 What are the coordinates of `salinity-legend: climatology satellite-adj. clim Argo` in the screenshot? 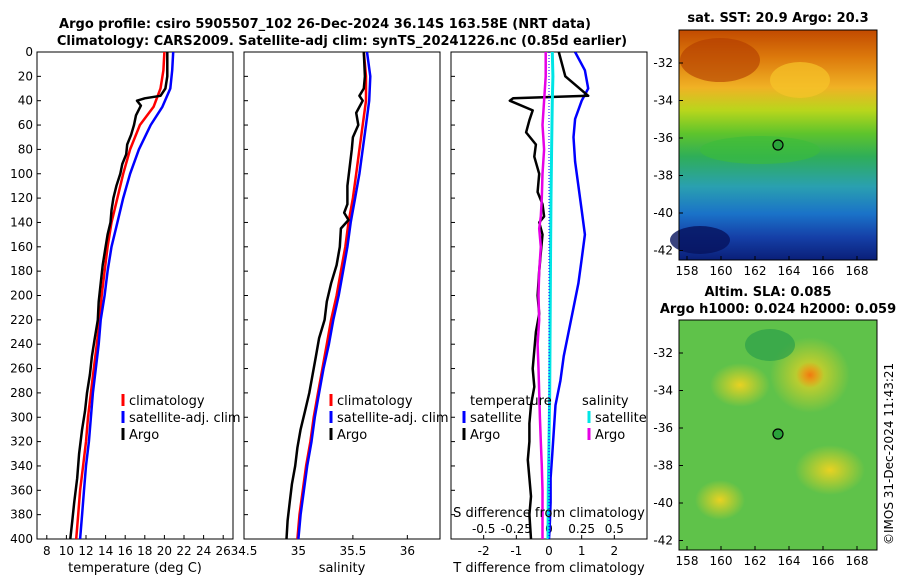 It's located at (389, 418).